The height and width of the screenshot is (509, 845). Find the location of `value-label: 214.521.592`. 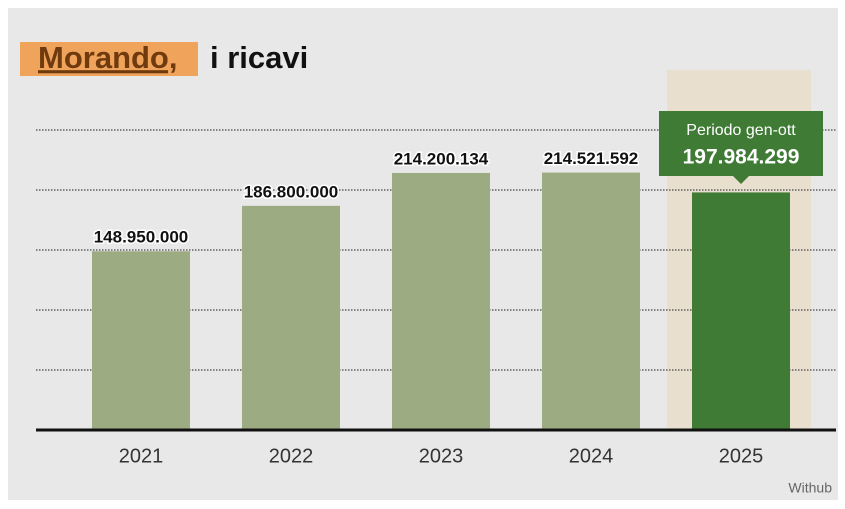

value-label: 214.521.592 is located at coordinates (591, 158).